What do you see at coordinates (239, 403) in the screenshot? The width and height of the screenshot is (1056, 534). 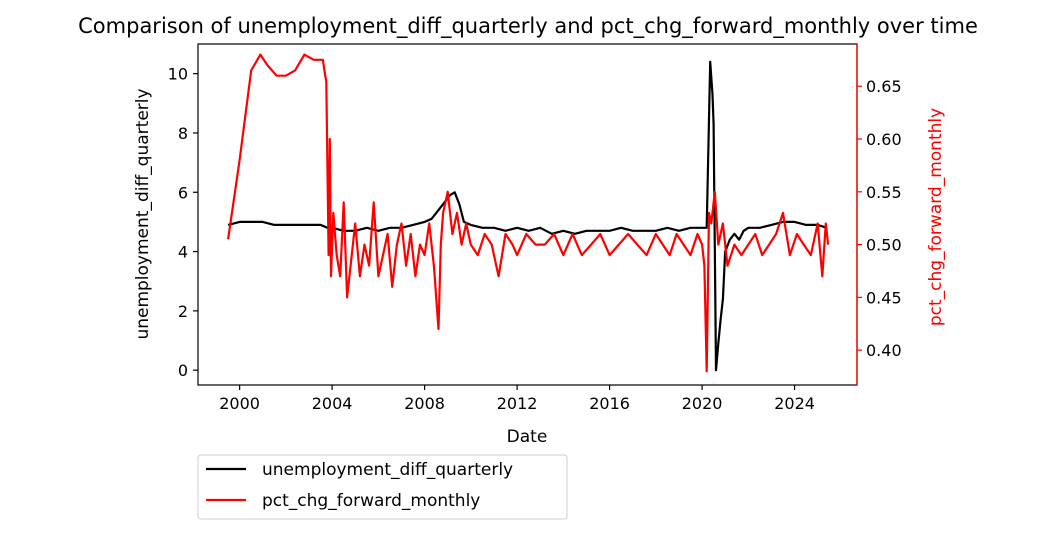 I see `x-tick-label: 2000` at bounding box center [239, 403].